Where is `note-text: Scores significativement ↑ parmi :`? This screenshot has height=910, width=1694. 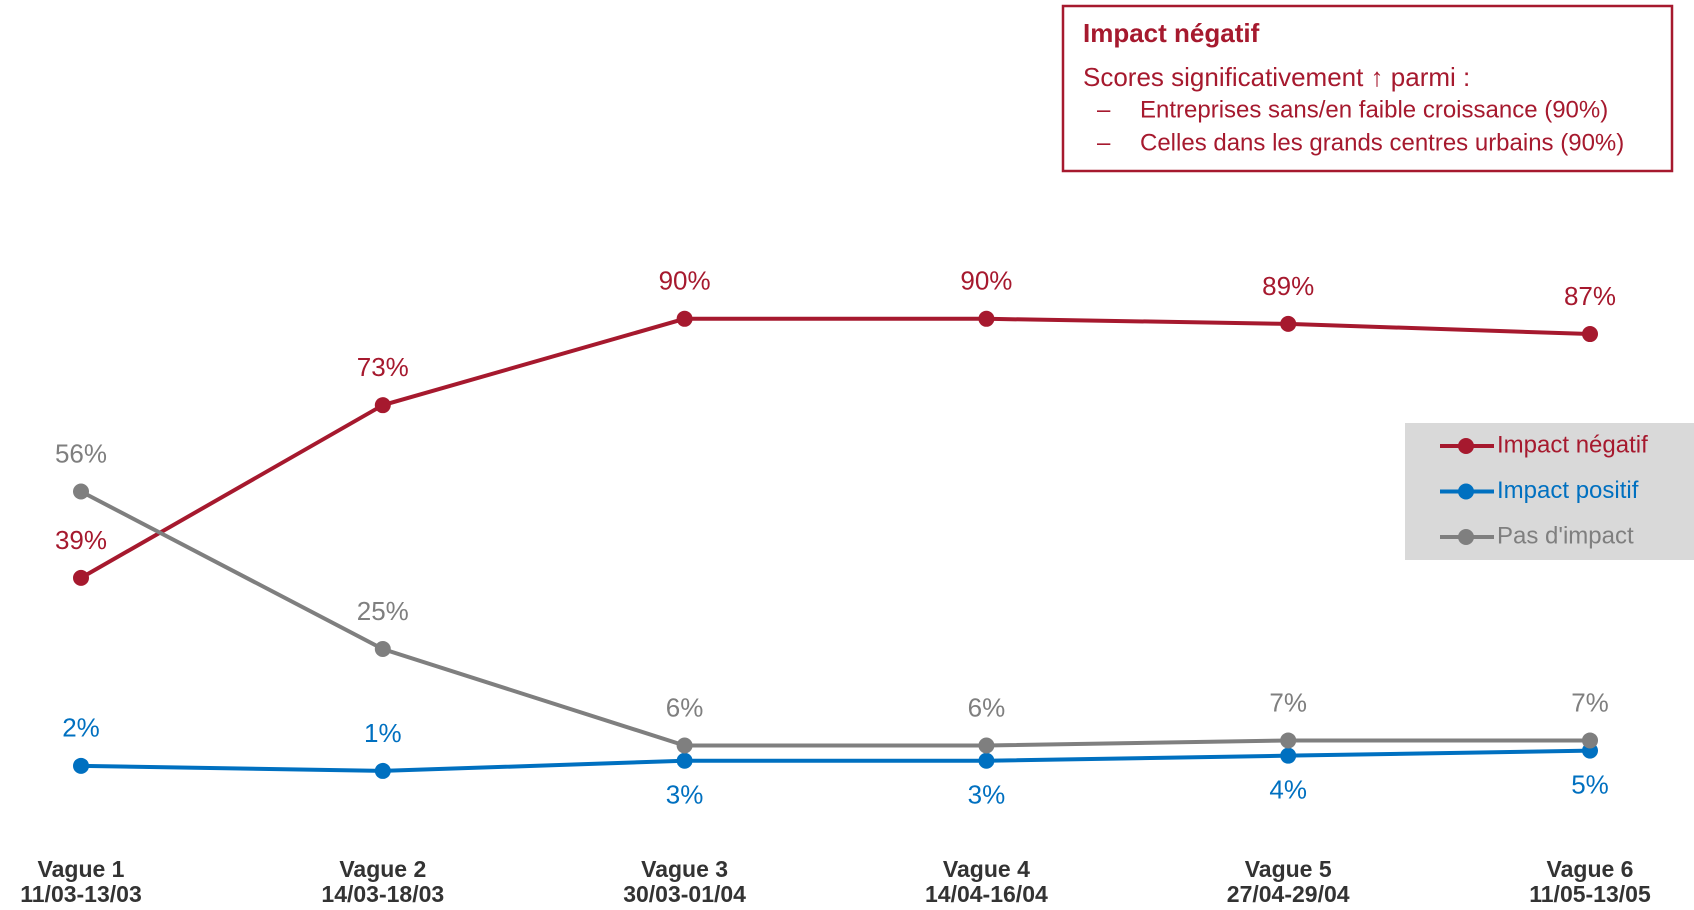 note-text: Scores significativement ↑ parmi : is located at coordinates (1276, 77).